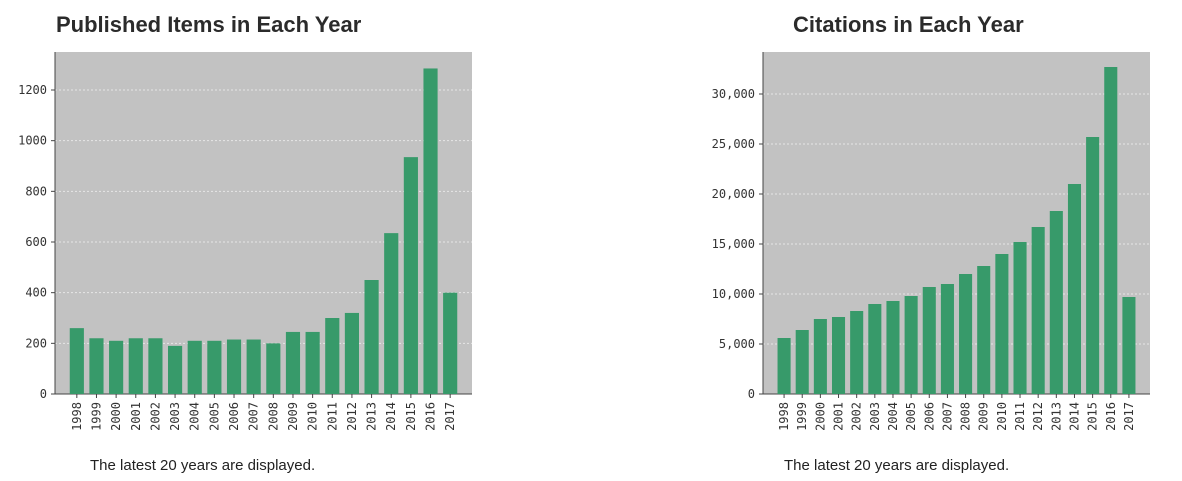 This screenshot has height=481, width=1182. What do you see at coordinates (733, 194) in the screenshot?
I see `y-tick-label: 20,000` at bounding box center [733, 194].